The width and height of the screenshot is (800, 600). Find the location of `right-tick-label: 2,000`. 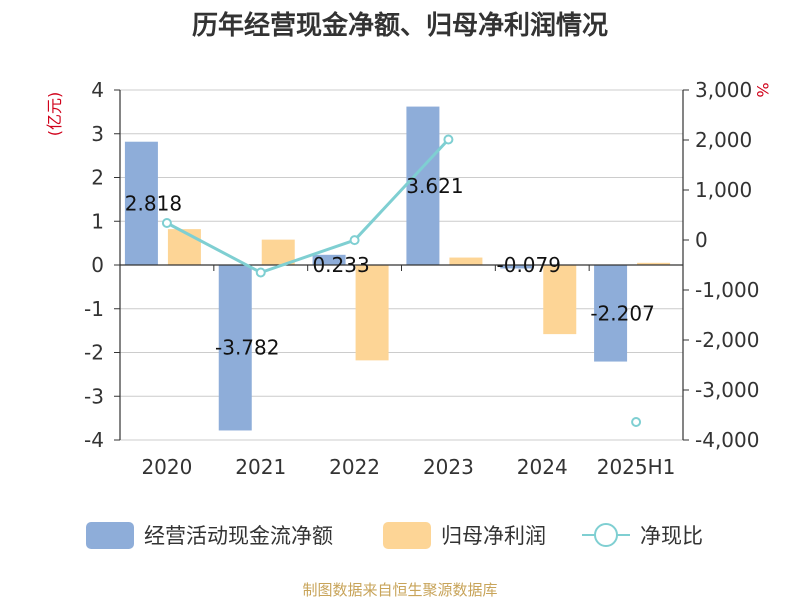

right-tick-label: 2,000 is located at coordinates (723, 140).